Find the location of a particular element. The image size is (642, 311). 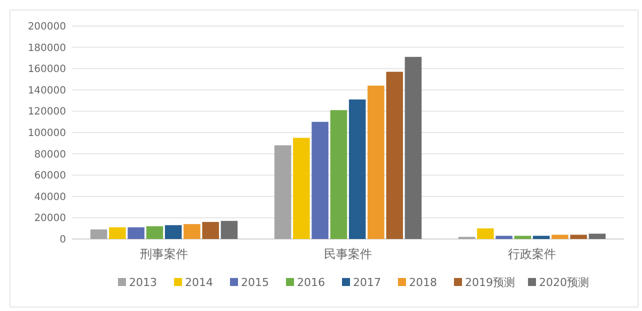

y-tick-label: 100000 is located at coordinates (47, 133).